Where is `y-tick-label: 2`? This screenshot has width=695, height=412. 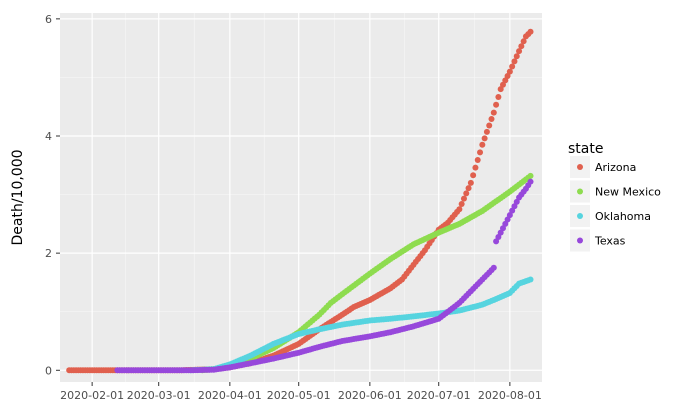
y-tick-label: 2 is located at coordinates (48, 253).